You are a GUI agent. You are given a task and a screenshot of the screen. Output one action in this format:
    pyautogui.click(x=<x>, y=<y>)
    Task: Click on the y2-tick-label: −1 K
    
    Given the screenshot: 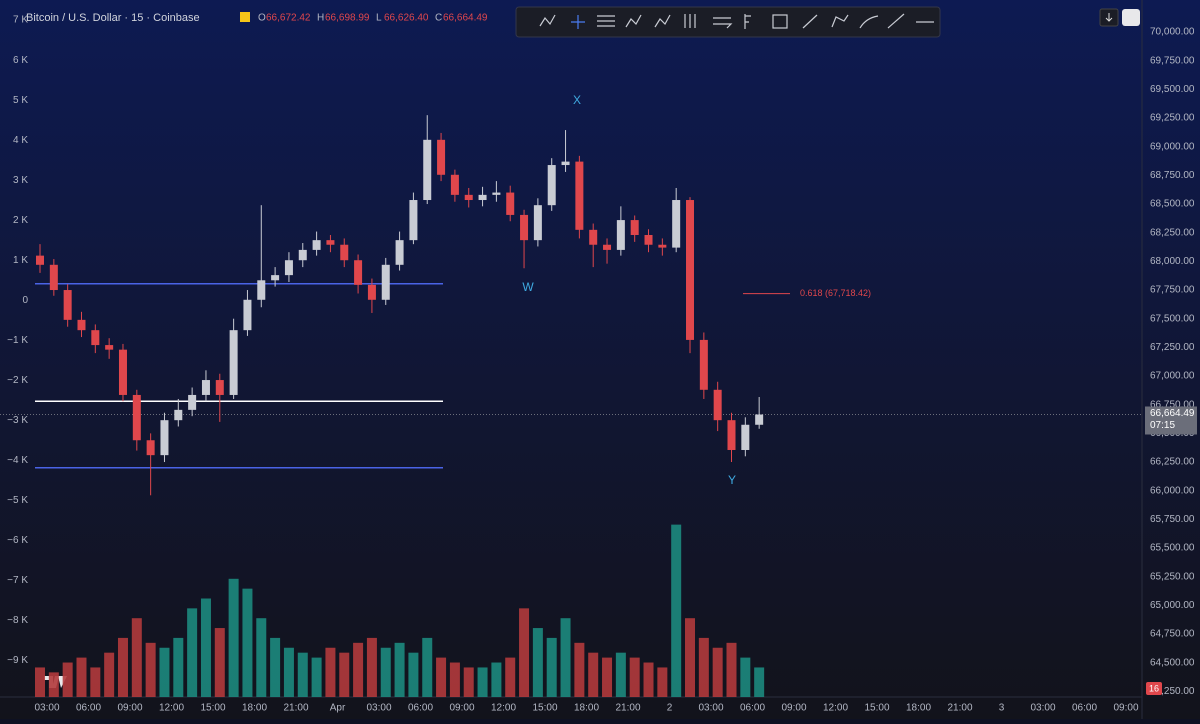 What is the action you would take?
    pyautogui.click(x=17, y=340)
    